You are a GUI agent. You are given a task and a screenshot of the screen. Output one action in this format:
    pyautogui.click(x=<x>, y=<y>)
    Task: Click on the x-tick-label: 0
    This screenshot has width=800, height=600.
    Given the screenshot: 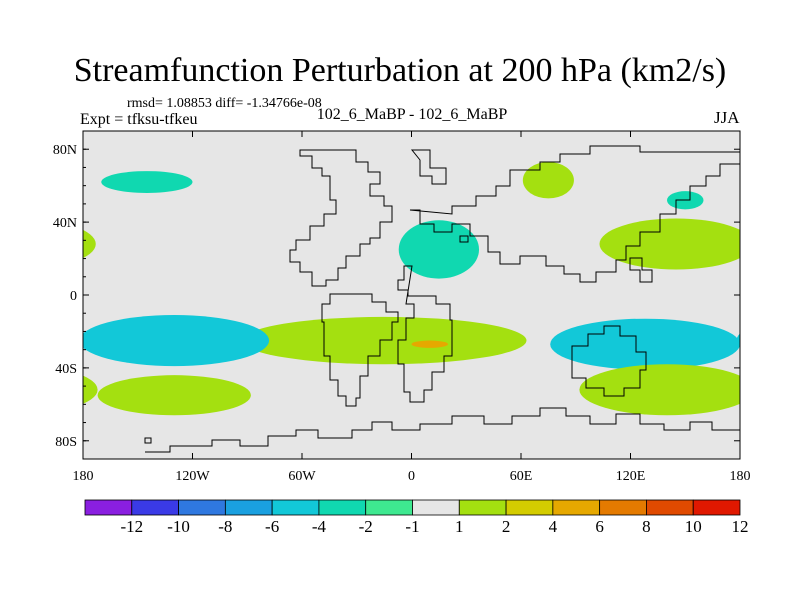 What is the action you would take?
    pyautogui.click(x=411, y=476)
    